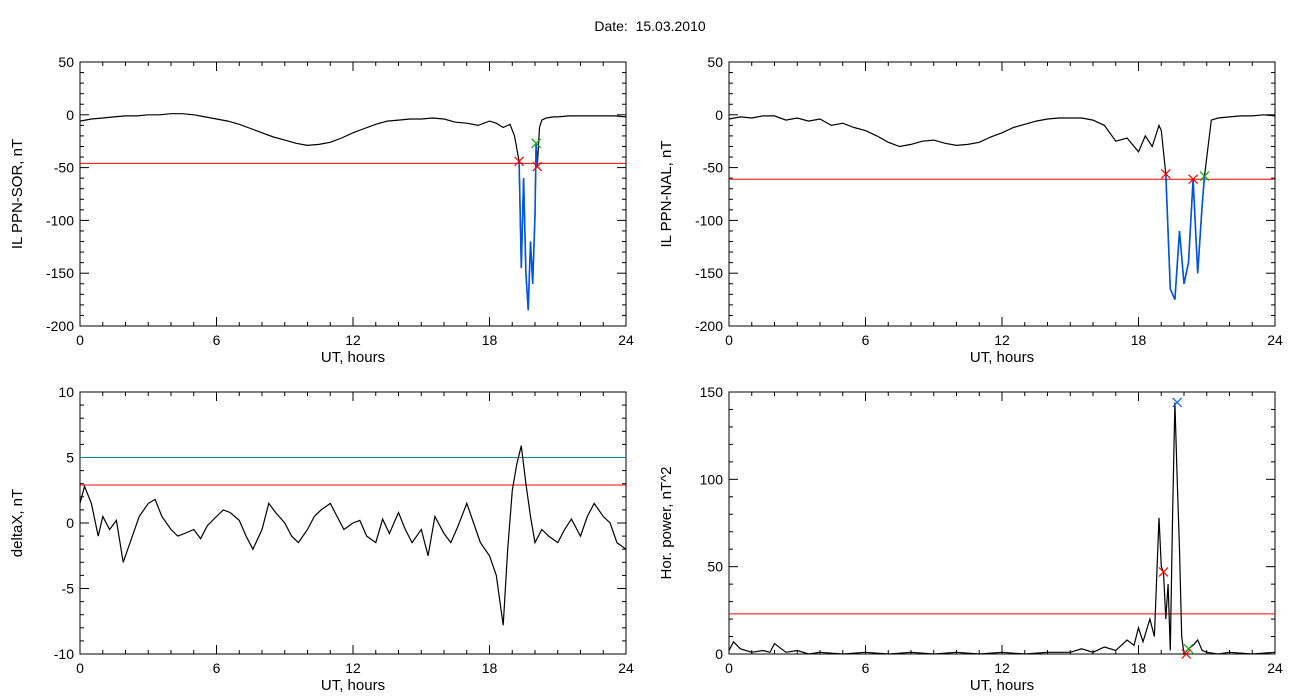  What do you see at coordinates (70, 458) in the screenshot?
I see `y-tick-label: 5` at bounding box center [70, 458].